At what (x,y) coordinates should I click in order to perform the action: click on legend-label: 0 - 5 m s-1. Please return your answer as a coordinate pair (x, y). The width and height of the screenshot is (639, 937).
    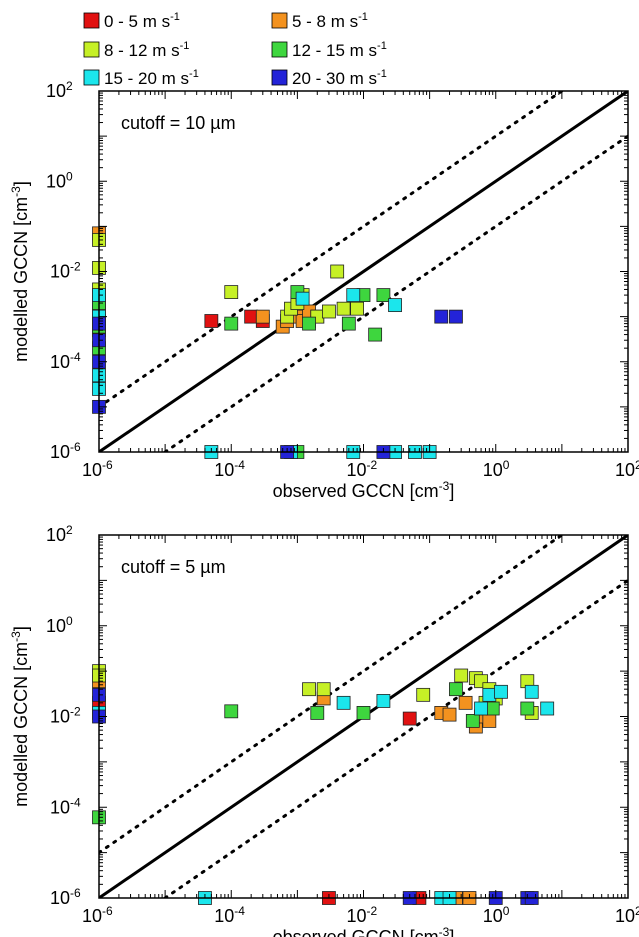
    Looking at the image, I should click on (142, 21).